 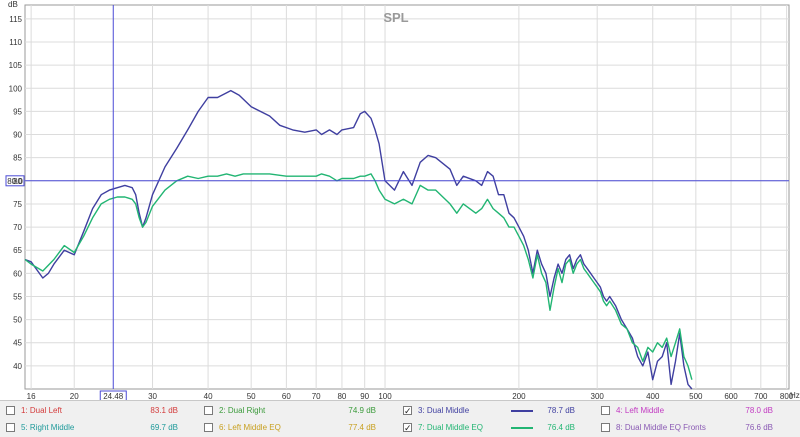 I want to click on cursor-x-box, so click(x=113, y=395).